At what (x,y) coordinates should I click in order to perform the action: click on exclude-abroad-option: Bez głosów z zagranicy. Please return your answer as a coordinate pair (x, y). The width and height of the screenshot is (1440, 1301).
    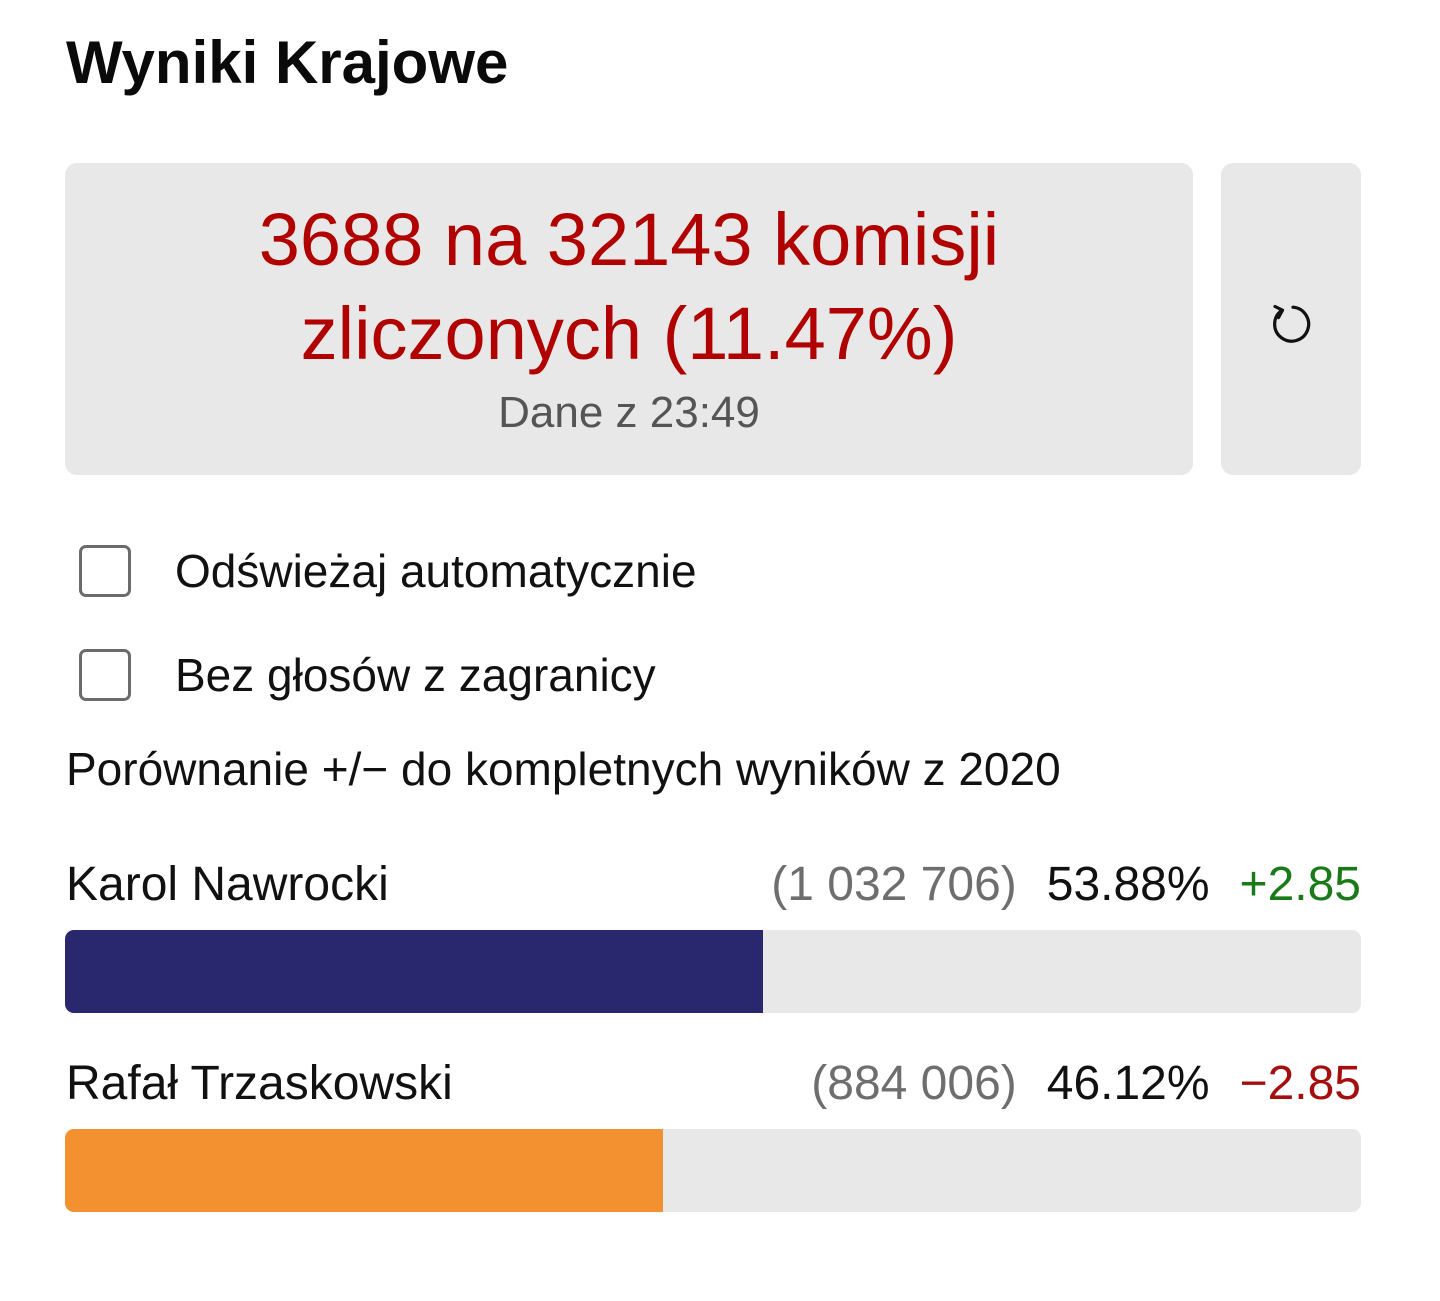
    Looking at the image, I should click on (367, 675).